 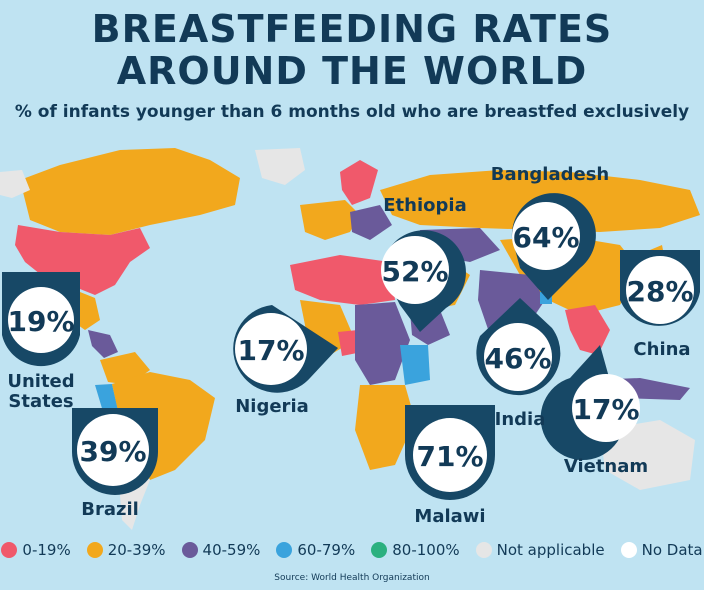 I want to click on legend-label-no-data: No Data, so click(x=672, y=550).